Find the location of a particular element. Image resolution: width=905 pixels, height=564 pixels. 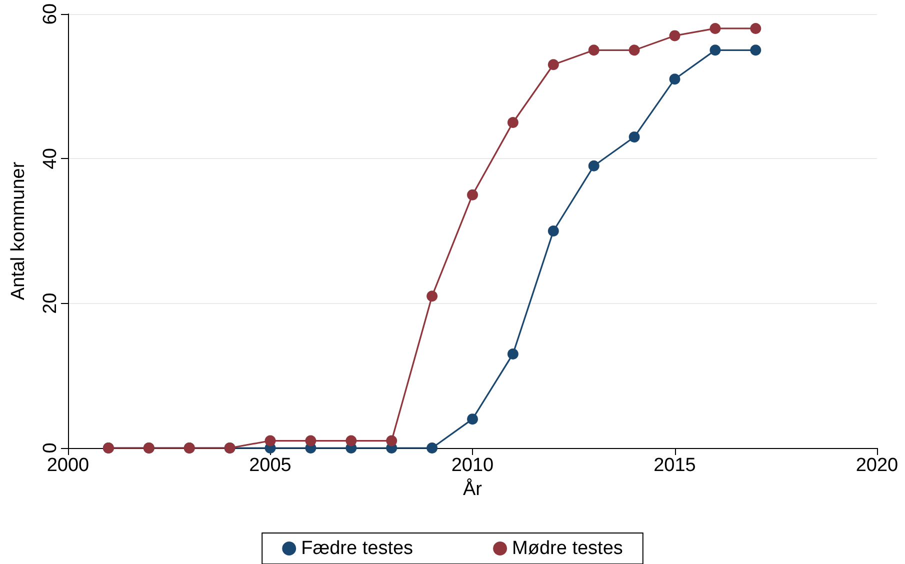

y-tick-label: 0 is located at coordinates (50, 448).